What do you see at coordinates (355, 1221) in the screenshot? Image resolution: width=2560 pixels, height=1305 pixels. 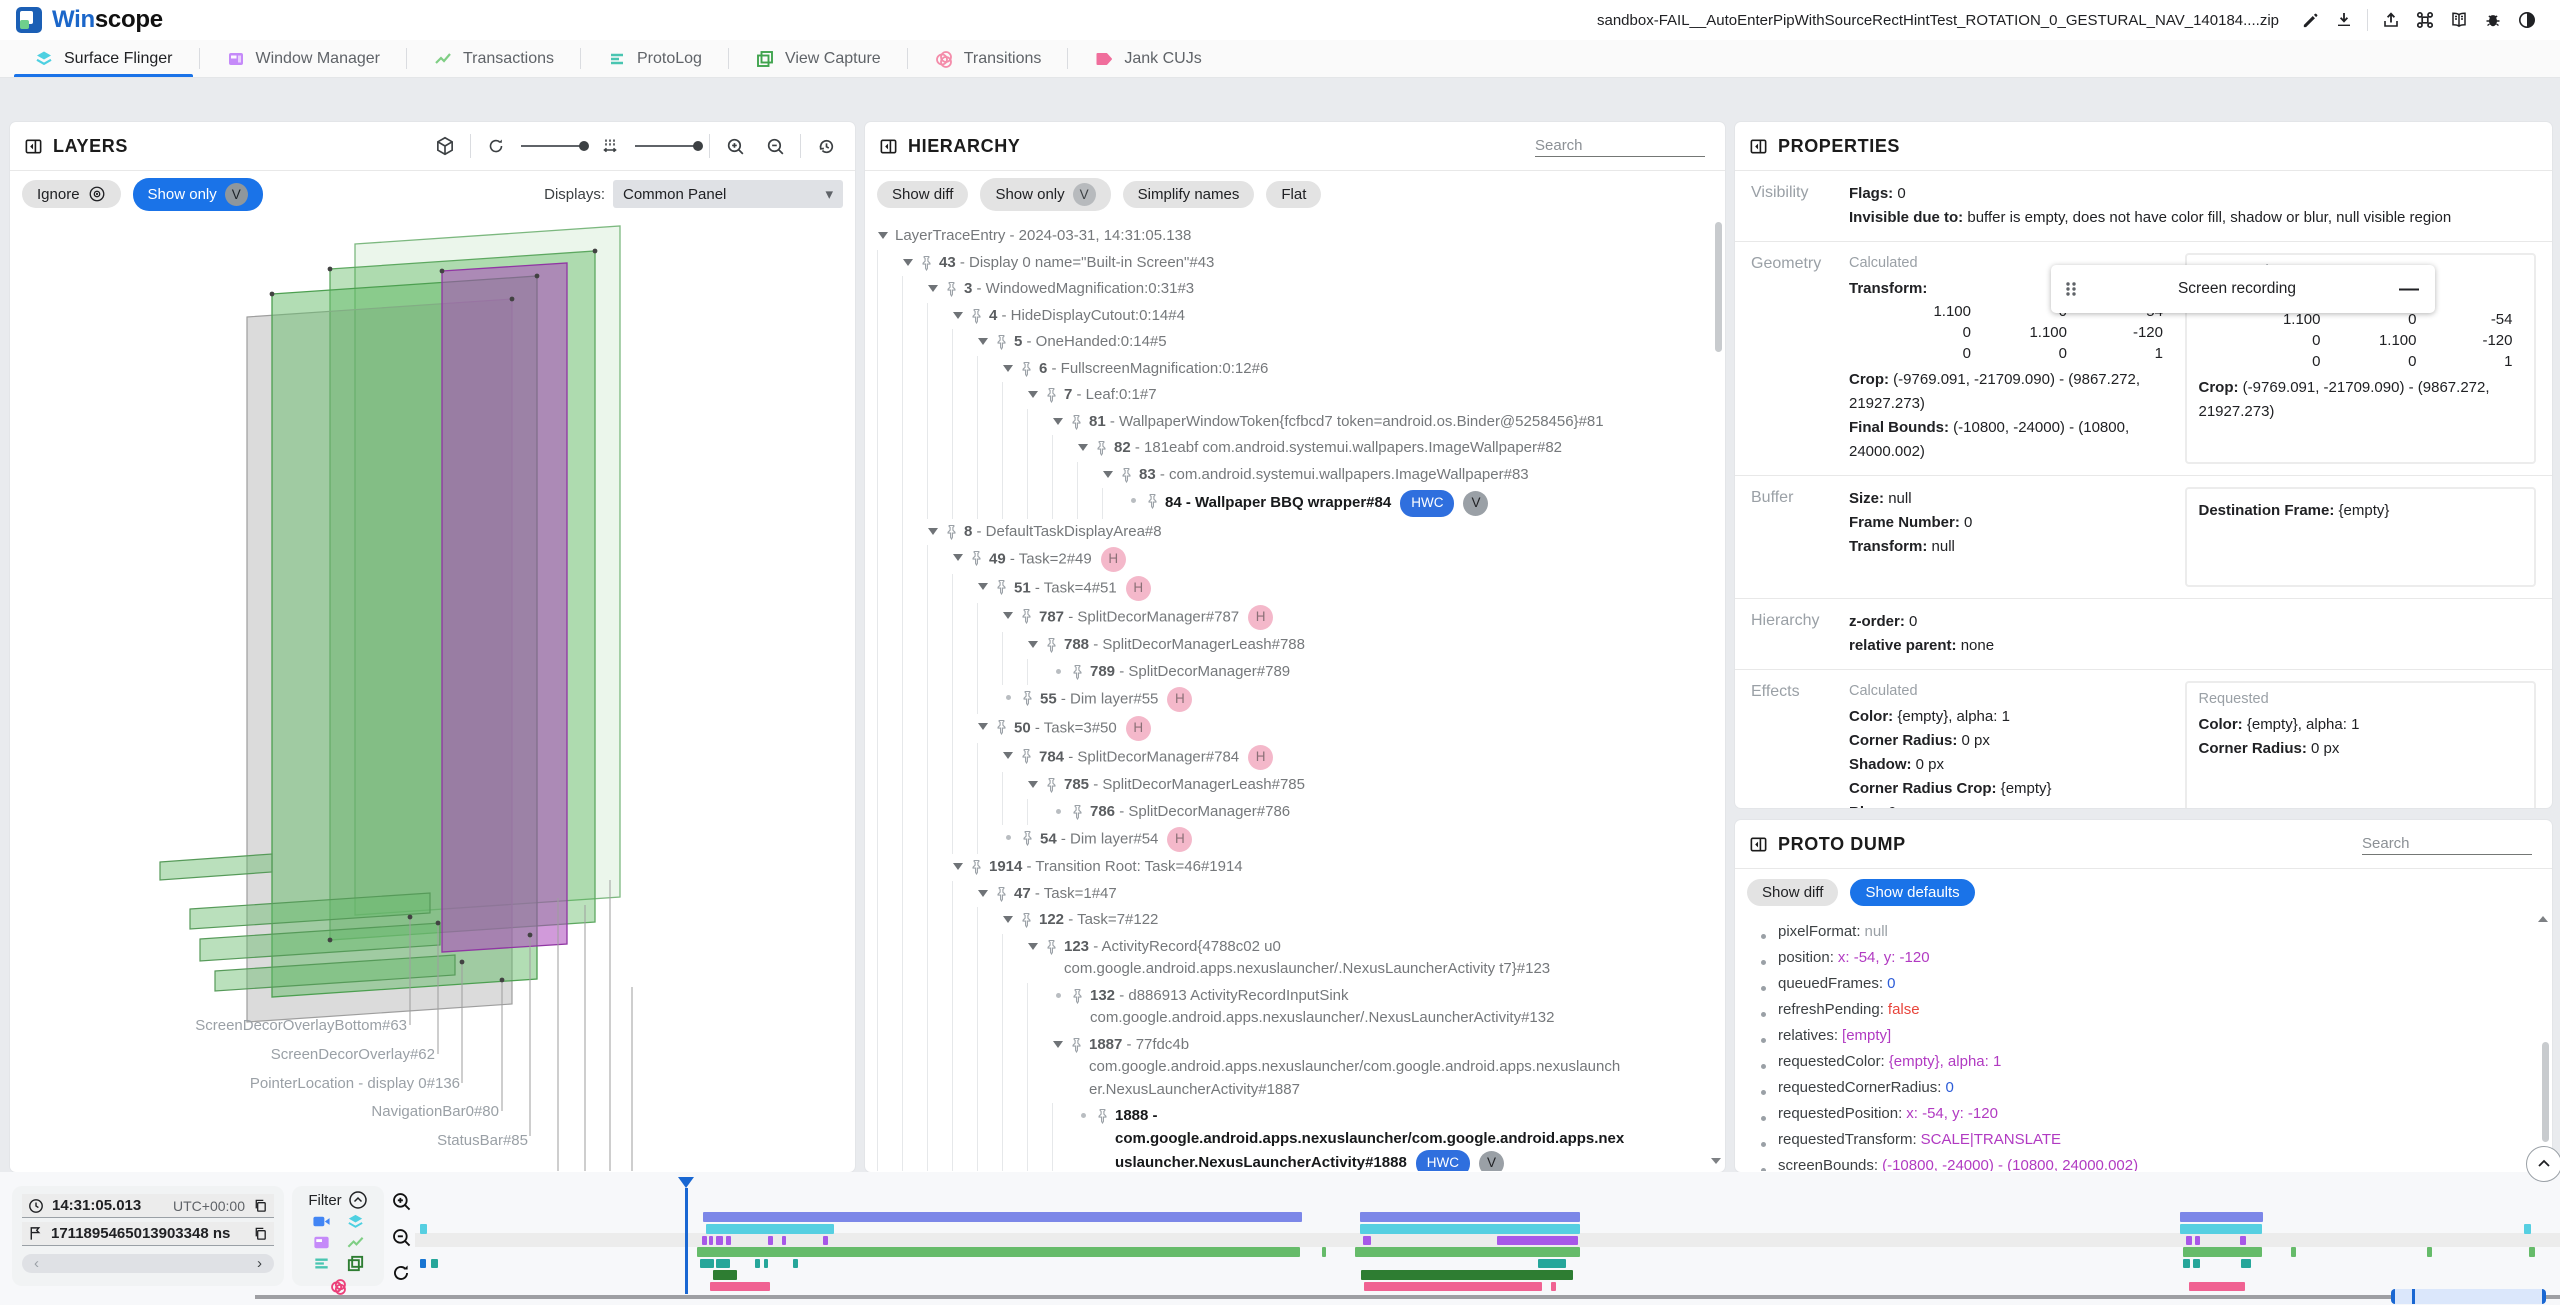 I see `surface-flinger-trace-icon` at bounding box center [355, 1221].